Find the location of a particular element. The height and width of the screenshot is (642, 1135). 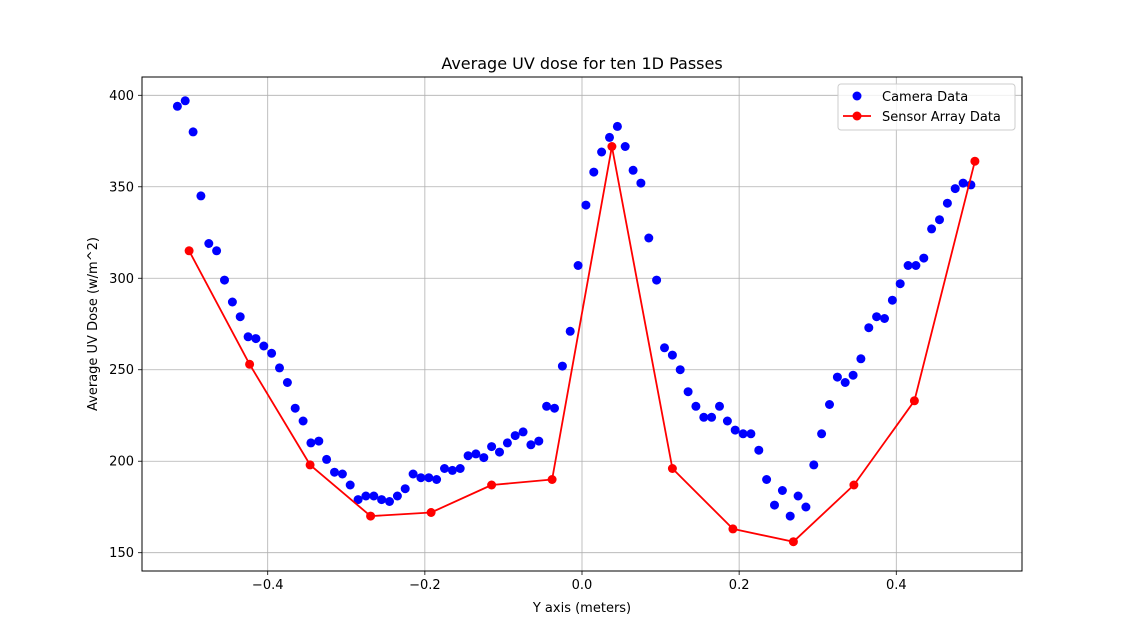

chart-title: Average UV dose for ten 1D Passes is located at coordinates (581, 63).